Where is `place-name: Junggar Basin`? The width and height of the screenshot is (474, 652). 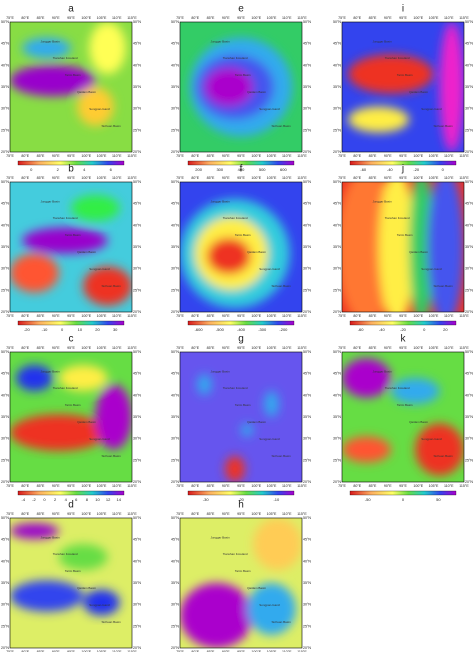
place-name: Junggar Basin is located at coordinates (221, 41).